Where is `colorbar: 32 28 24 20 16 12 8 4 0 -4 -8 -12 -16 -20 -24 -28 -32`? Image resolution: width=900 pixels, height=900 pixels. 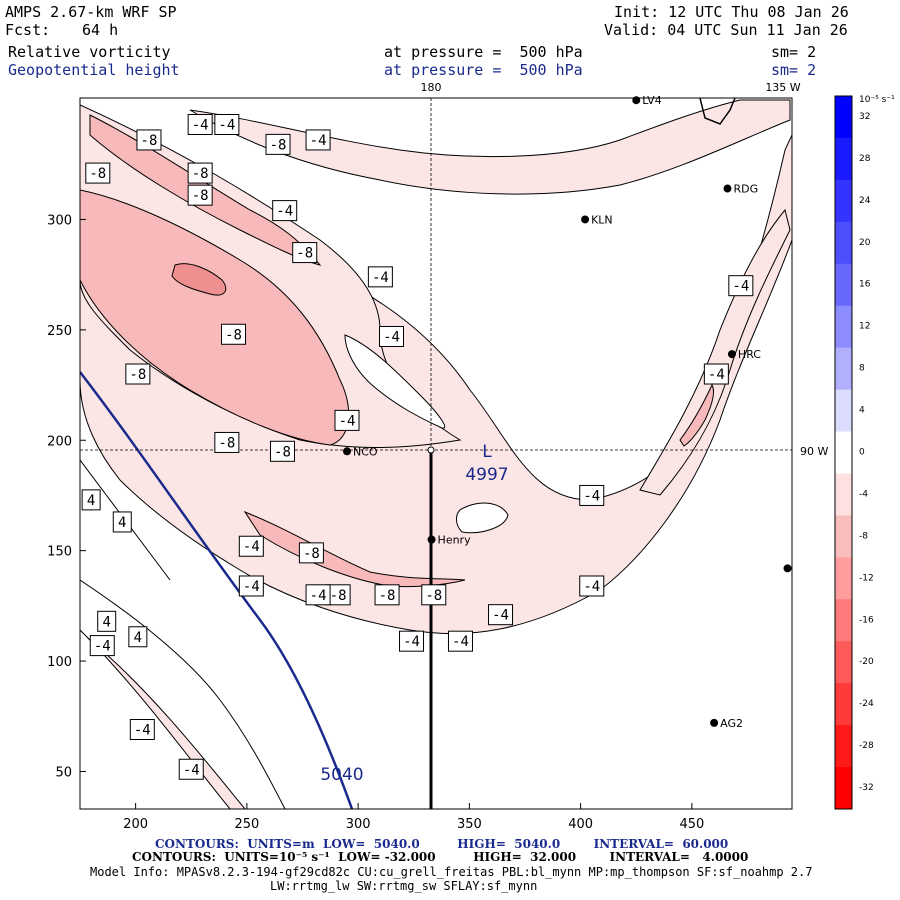 colorbar: 32 28 24 20 16 12 8 4 0 -4 -8 -12 -16 -20 -24 -28 -32 is located at coordinates (854, 452).